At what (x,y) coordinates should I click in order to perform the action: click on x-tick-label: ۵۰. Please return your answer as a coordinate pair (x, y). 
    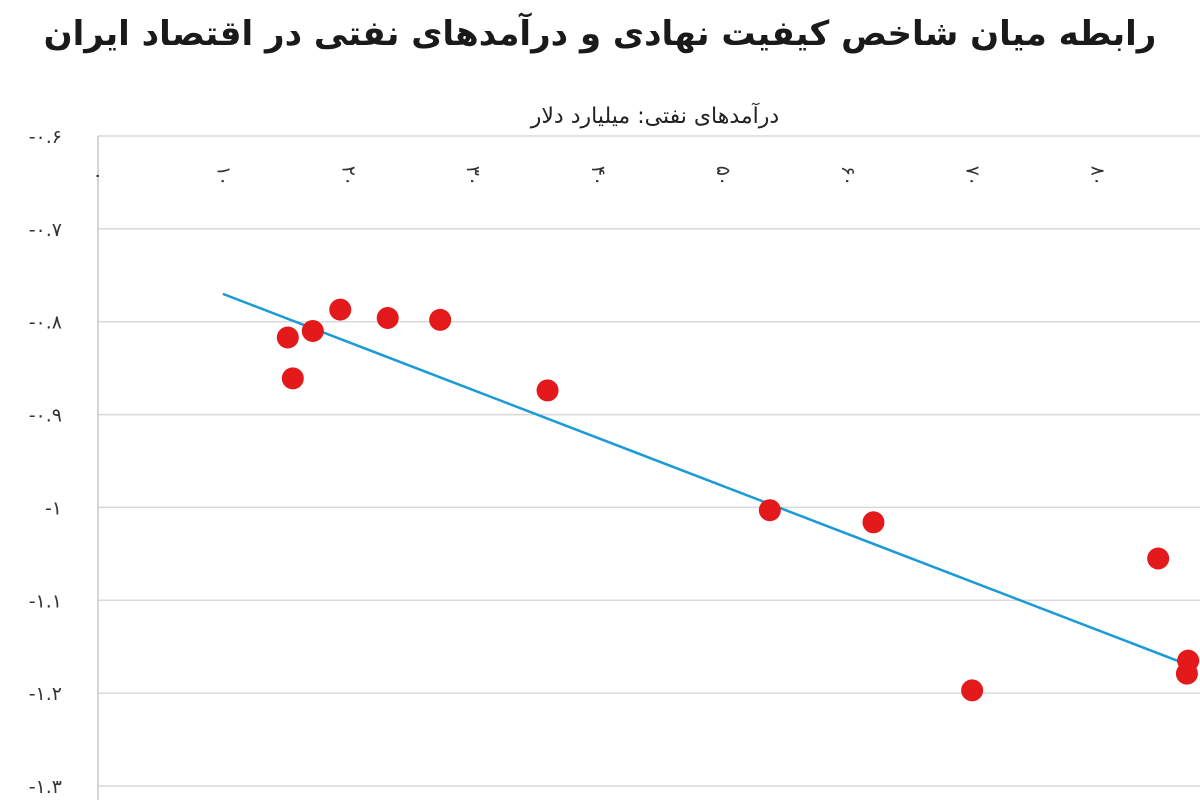
    Looking at the image, I should click on (723, 176).